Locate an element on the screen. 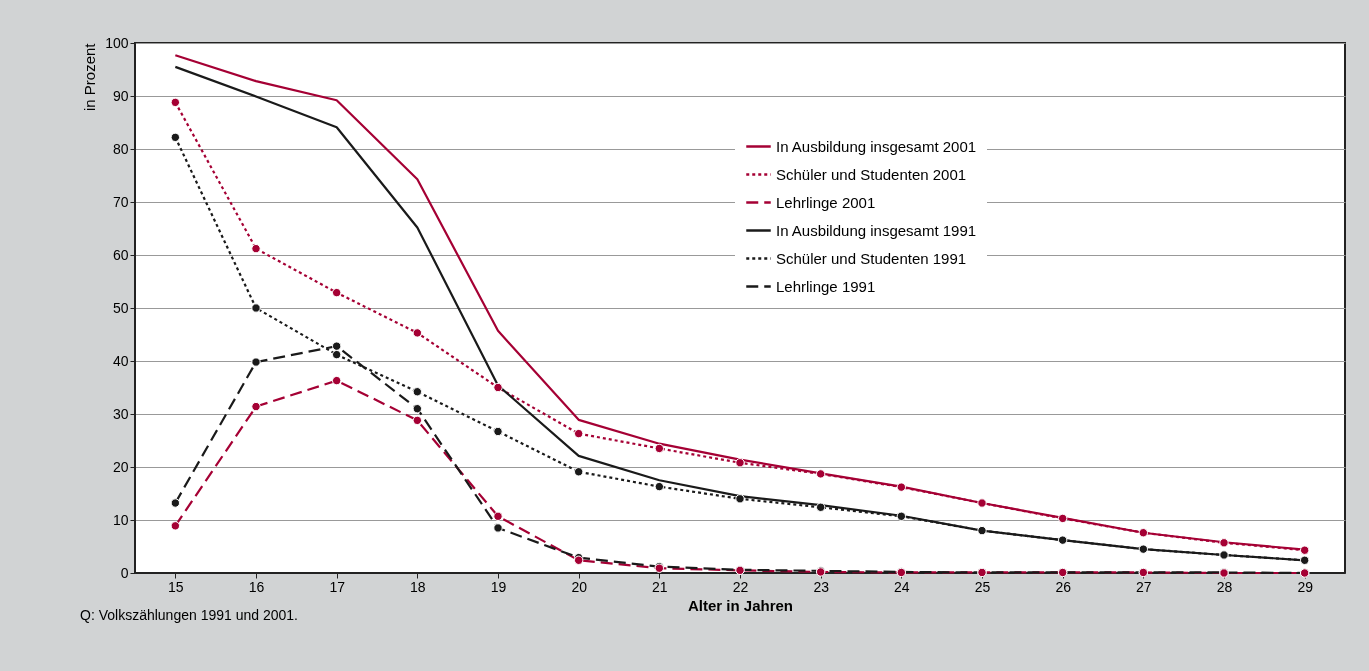  legend-label: Schüler und Studenten 2001 is located at coordinates (871, 174).